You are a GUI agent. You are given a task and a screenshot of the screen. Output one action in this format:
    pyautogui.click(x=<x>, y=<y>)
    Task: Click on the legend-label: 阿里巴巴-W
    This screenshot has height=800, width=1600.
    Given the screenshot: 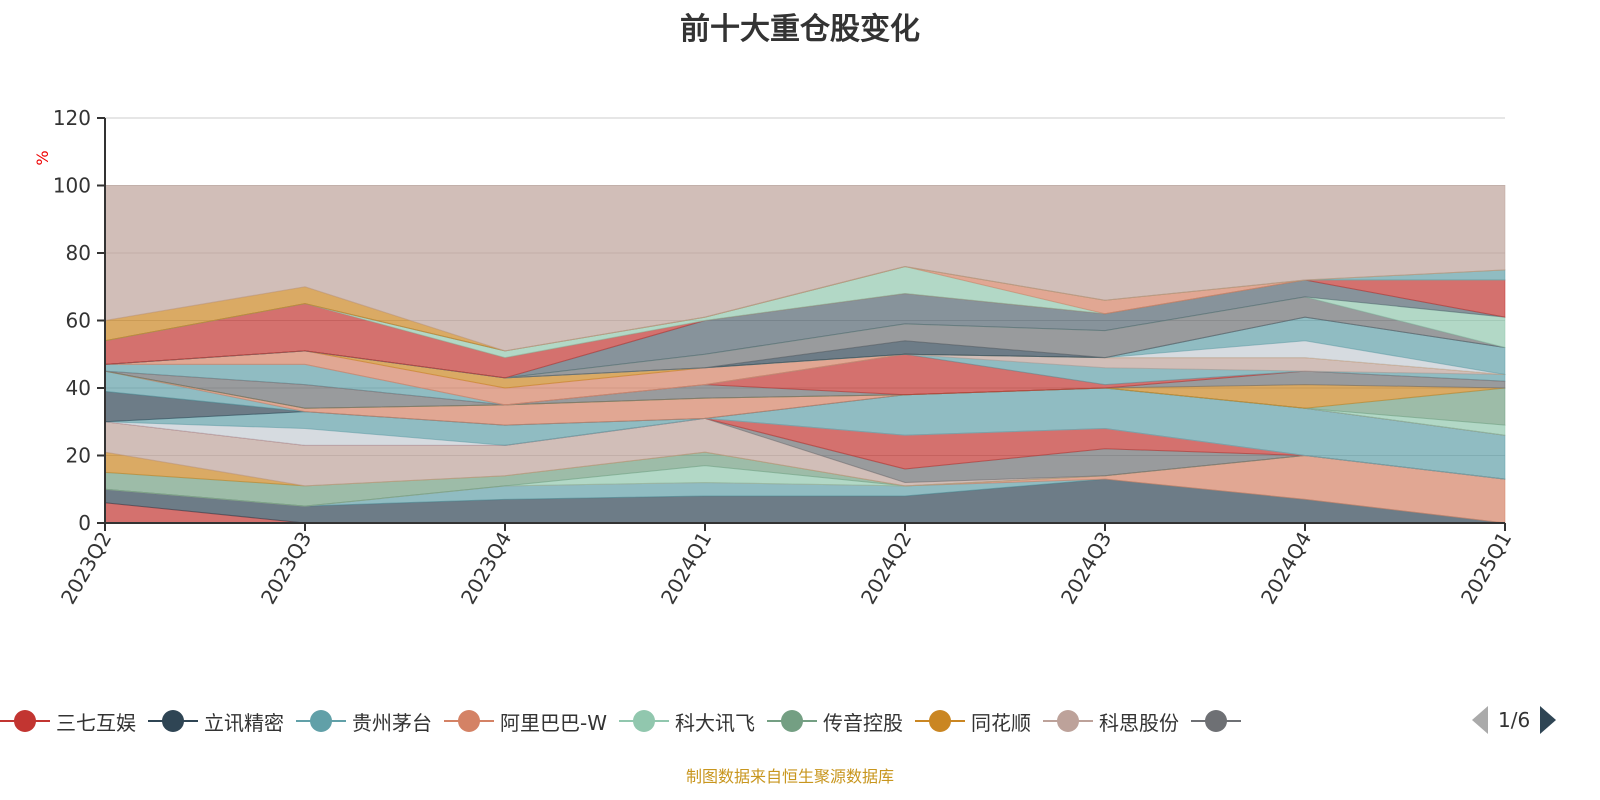 What is the action you would take?
    pyautogui.click(x=553, y=722)
    